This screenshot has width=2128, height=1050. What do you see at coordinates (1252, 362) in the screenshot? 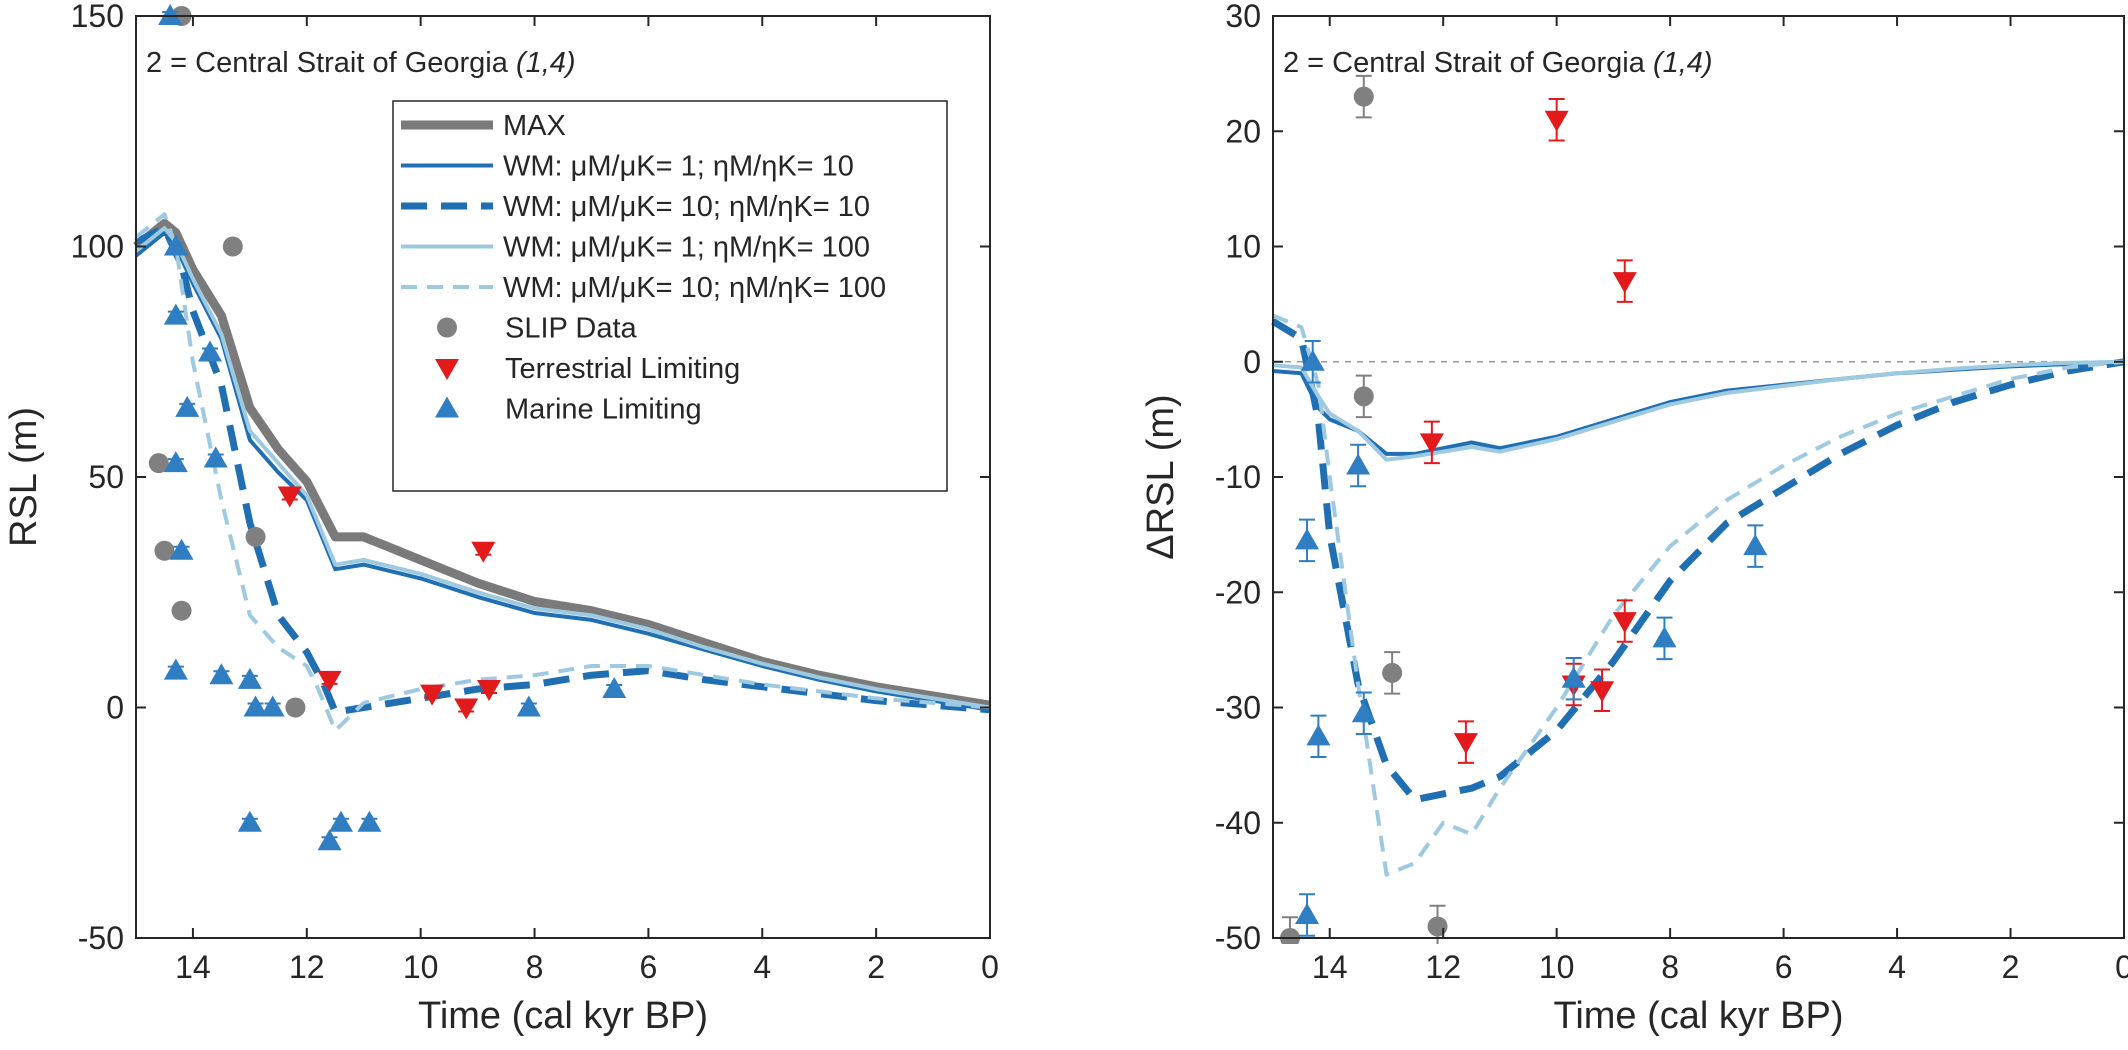
I see `y-tick-label: 0` at bounding box center [1252, 362].